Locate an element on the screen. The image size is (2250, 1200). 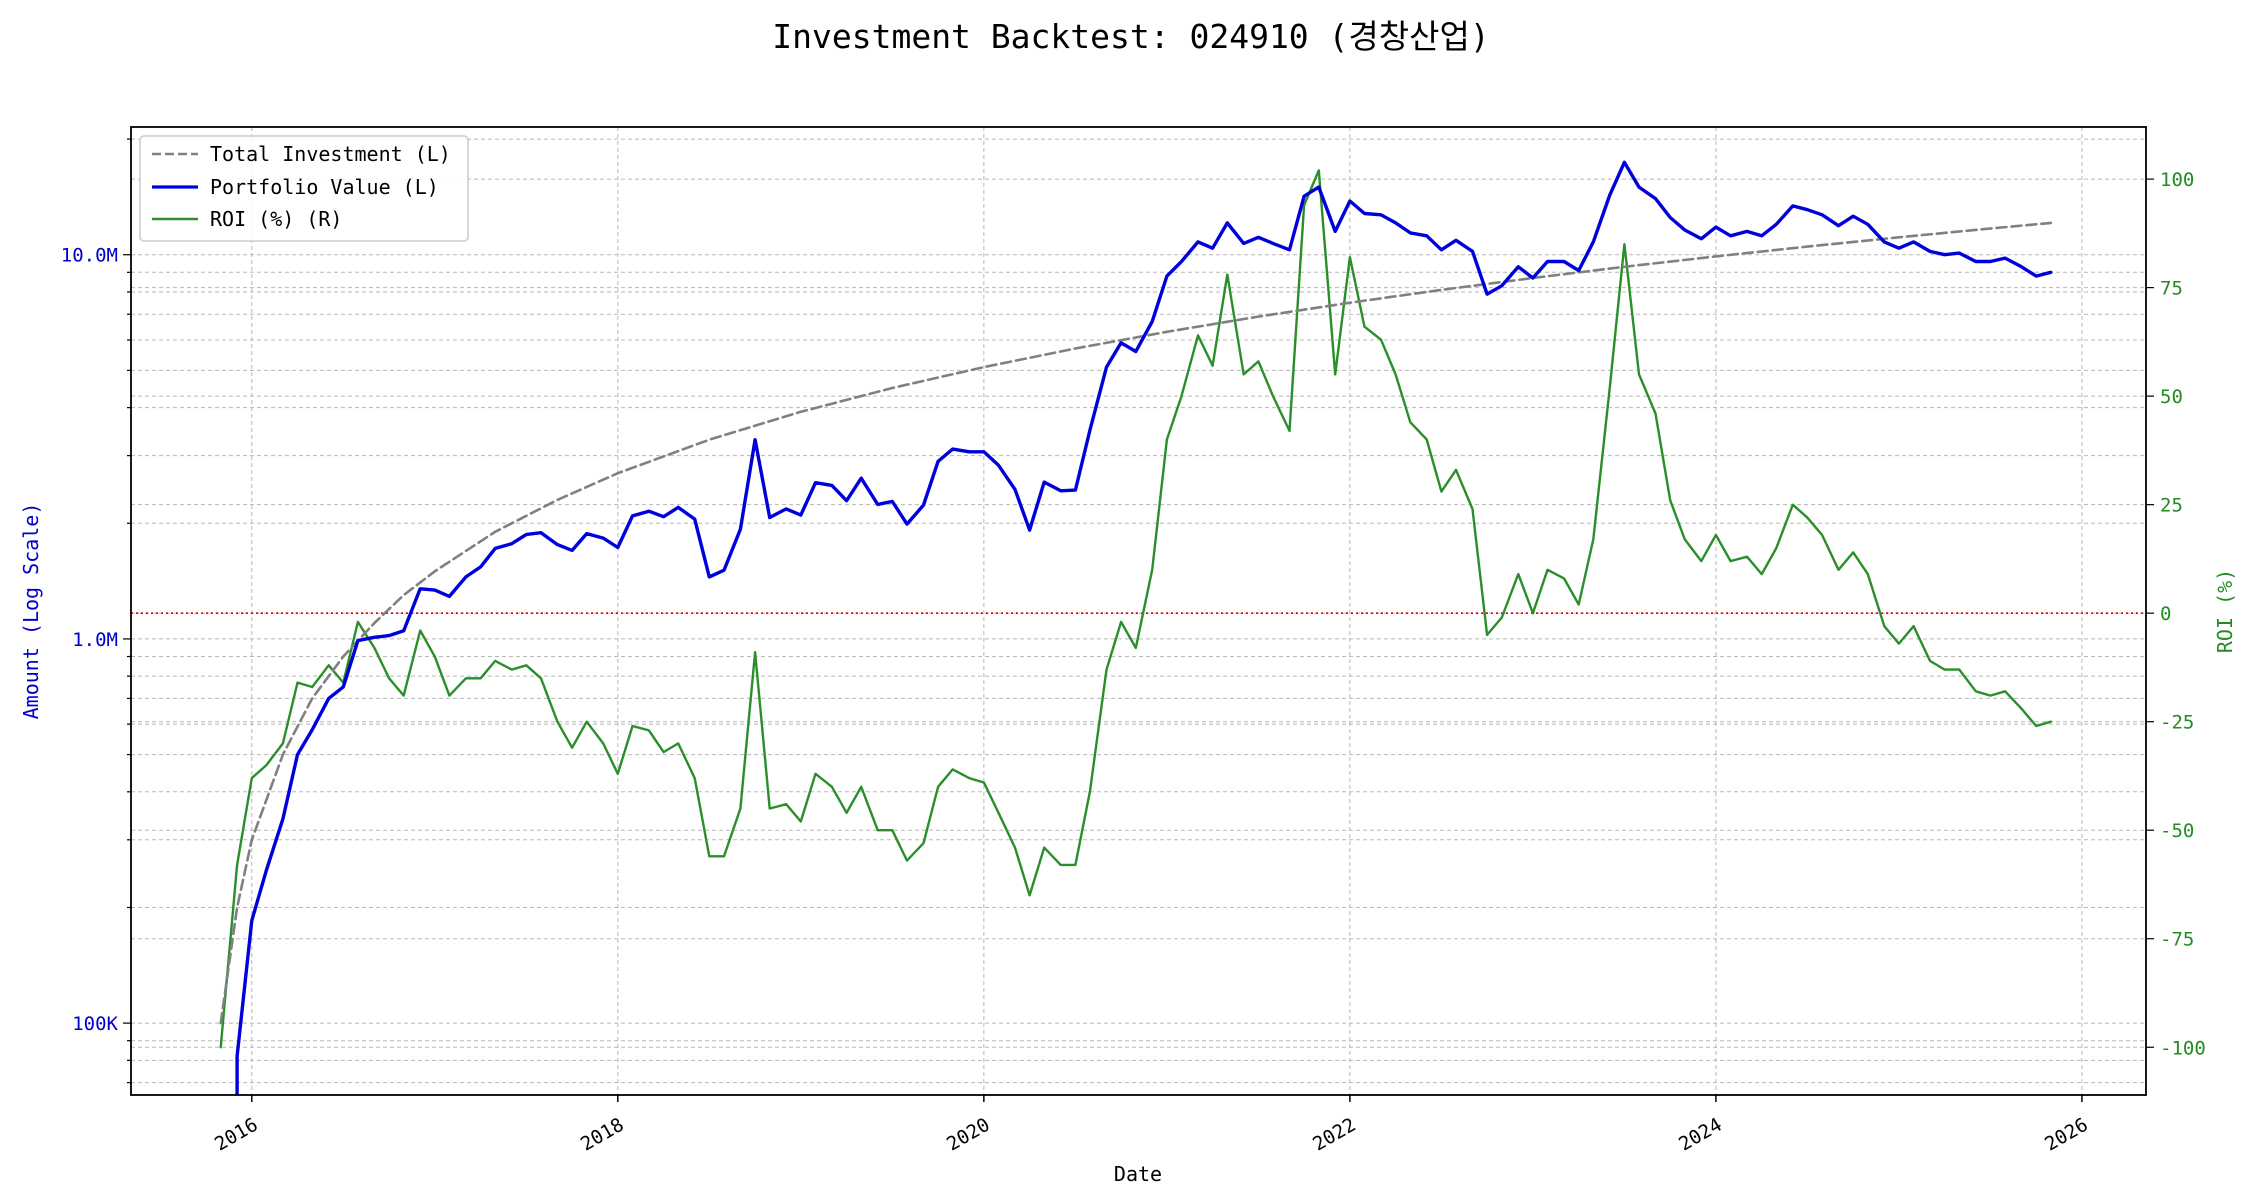
right-y-axis-label: ROI (%) is located at coordinates (2225, 611).